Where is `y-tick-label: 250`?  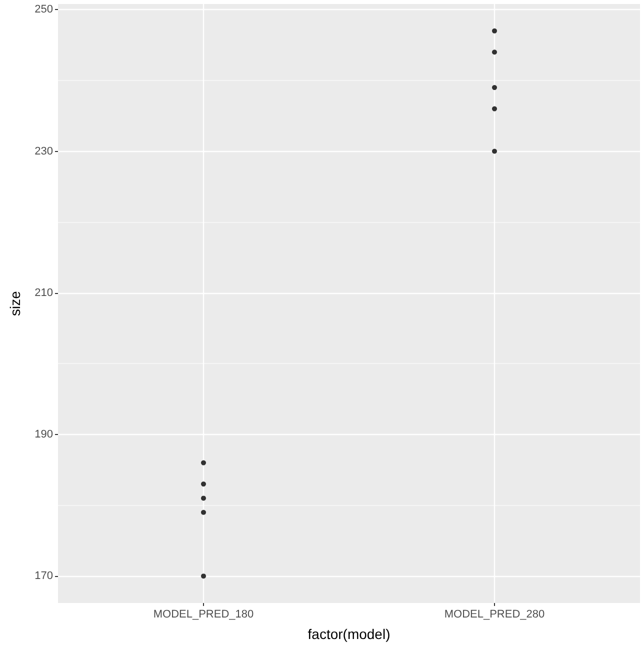
y-tick-label: 250 is located at coordinates (43, 10).